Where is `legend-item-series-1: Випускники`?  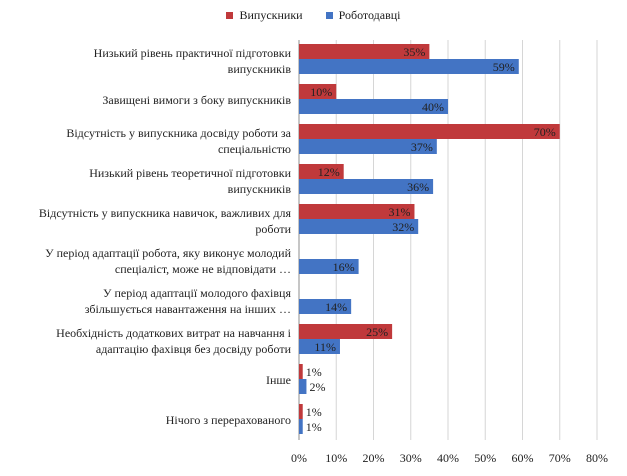 legend-item-series-1: Випускники is located at coordinates (264, 15).